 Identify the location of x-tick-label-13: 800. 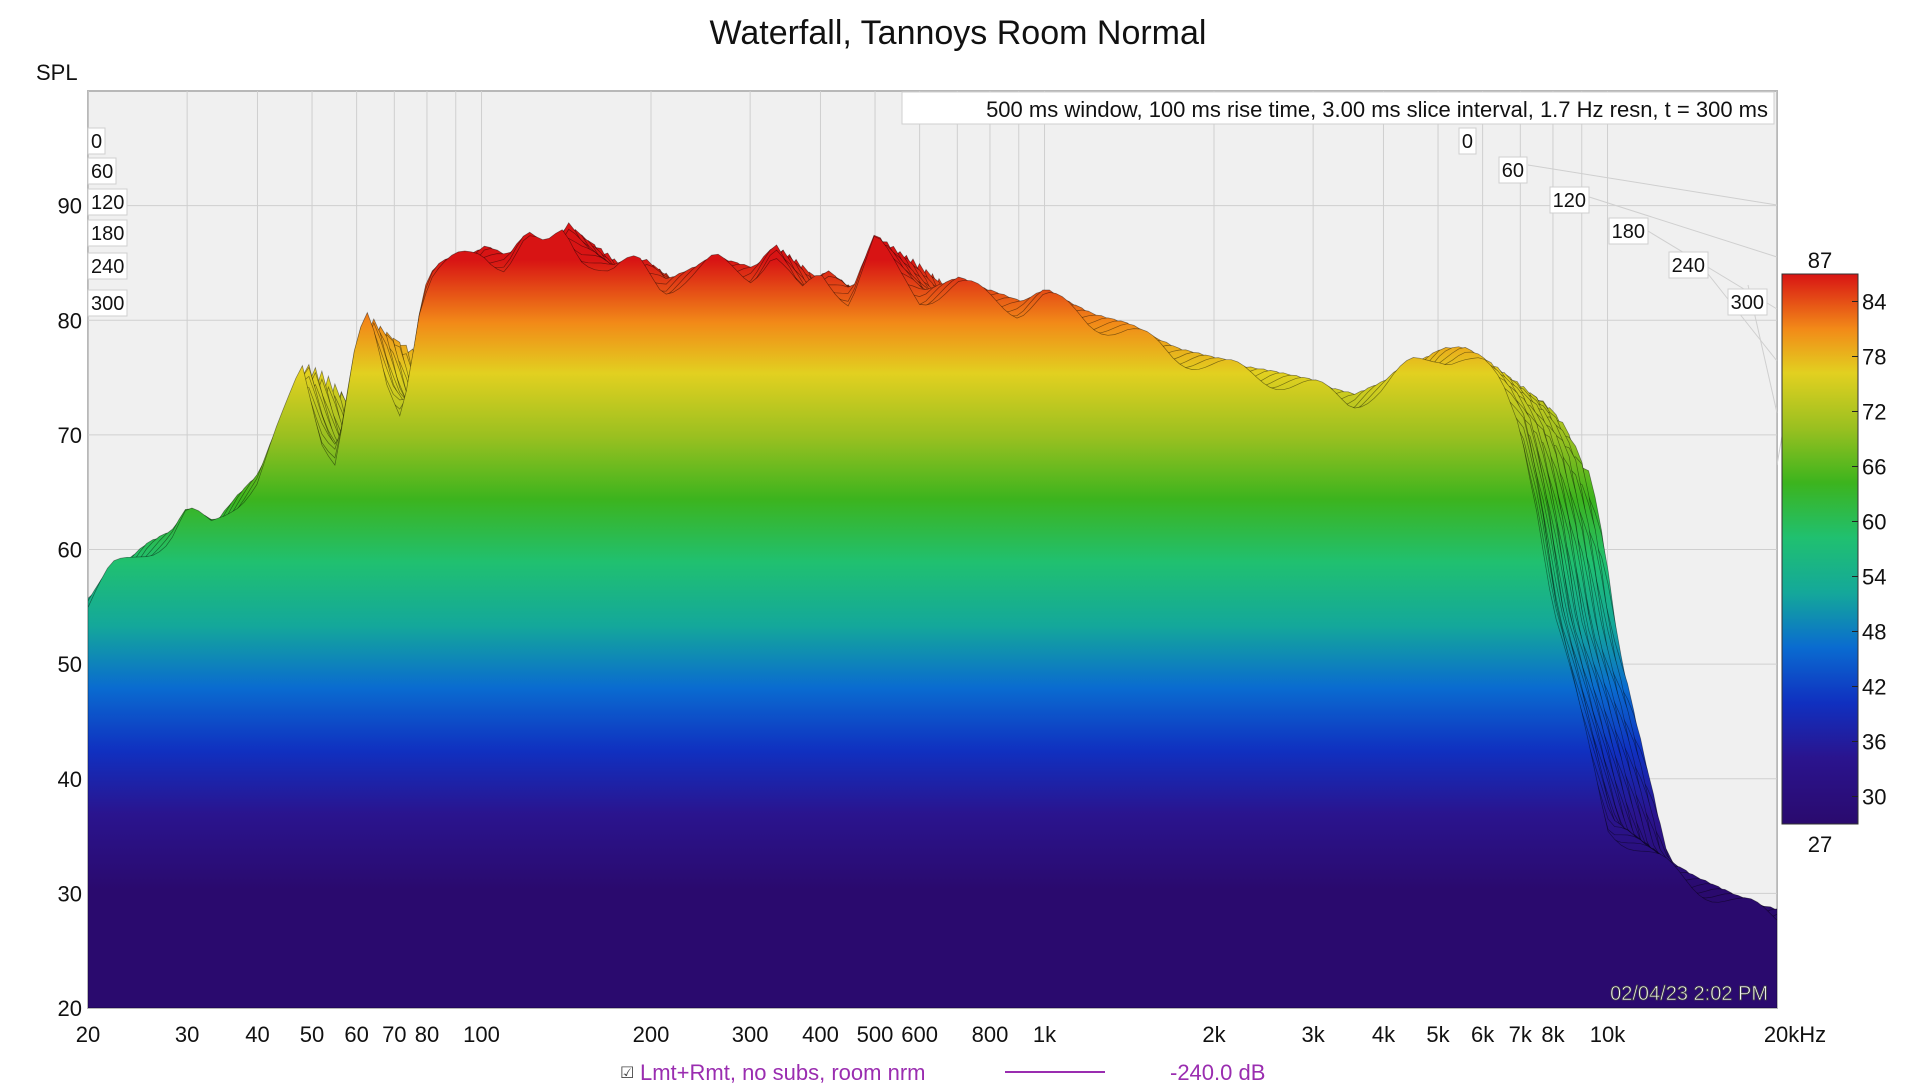
(990, 1034).